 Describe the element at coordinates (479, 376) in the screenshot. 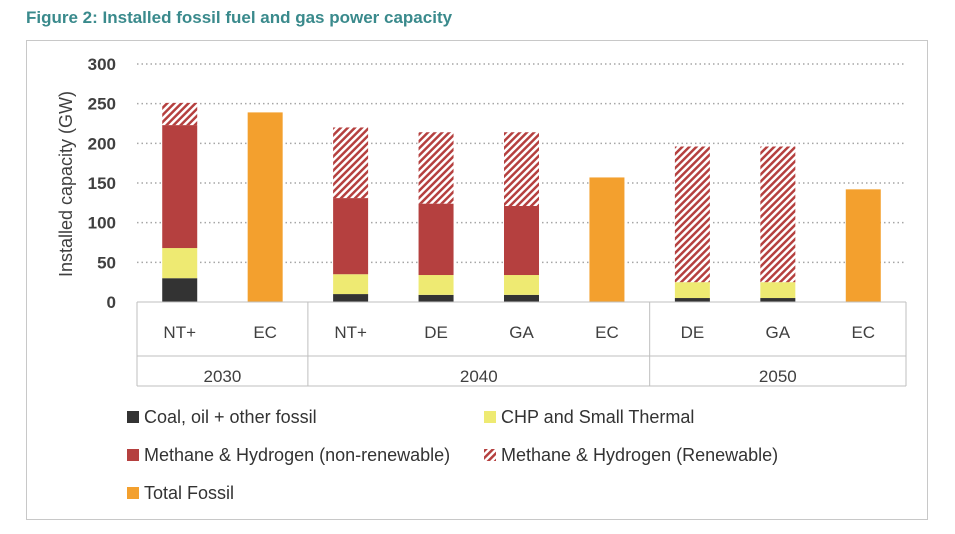

I see `group-label: 2040` at that location.